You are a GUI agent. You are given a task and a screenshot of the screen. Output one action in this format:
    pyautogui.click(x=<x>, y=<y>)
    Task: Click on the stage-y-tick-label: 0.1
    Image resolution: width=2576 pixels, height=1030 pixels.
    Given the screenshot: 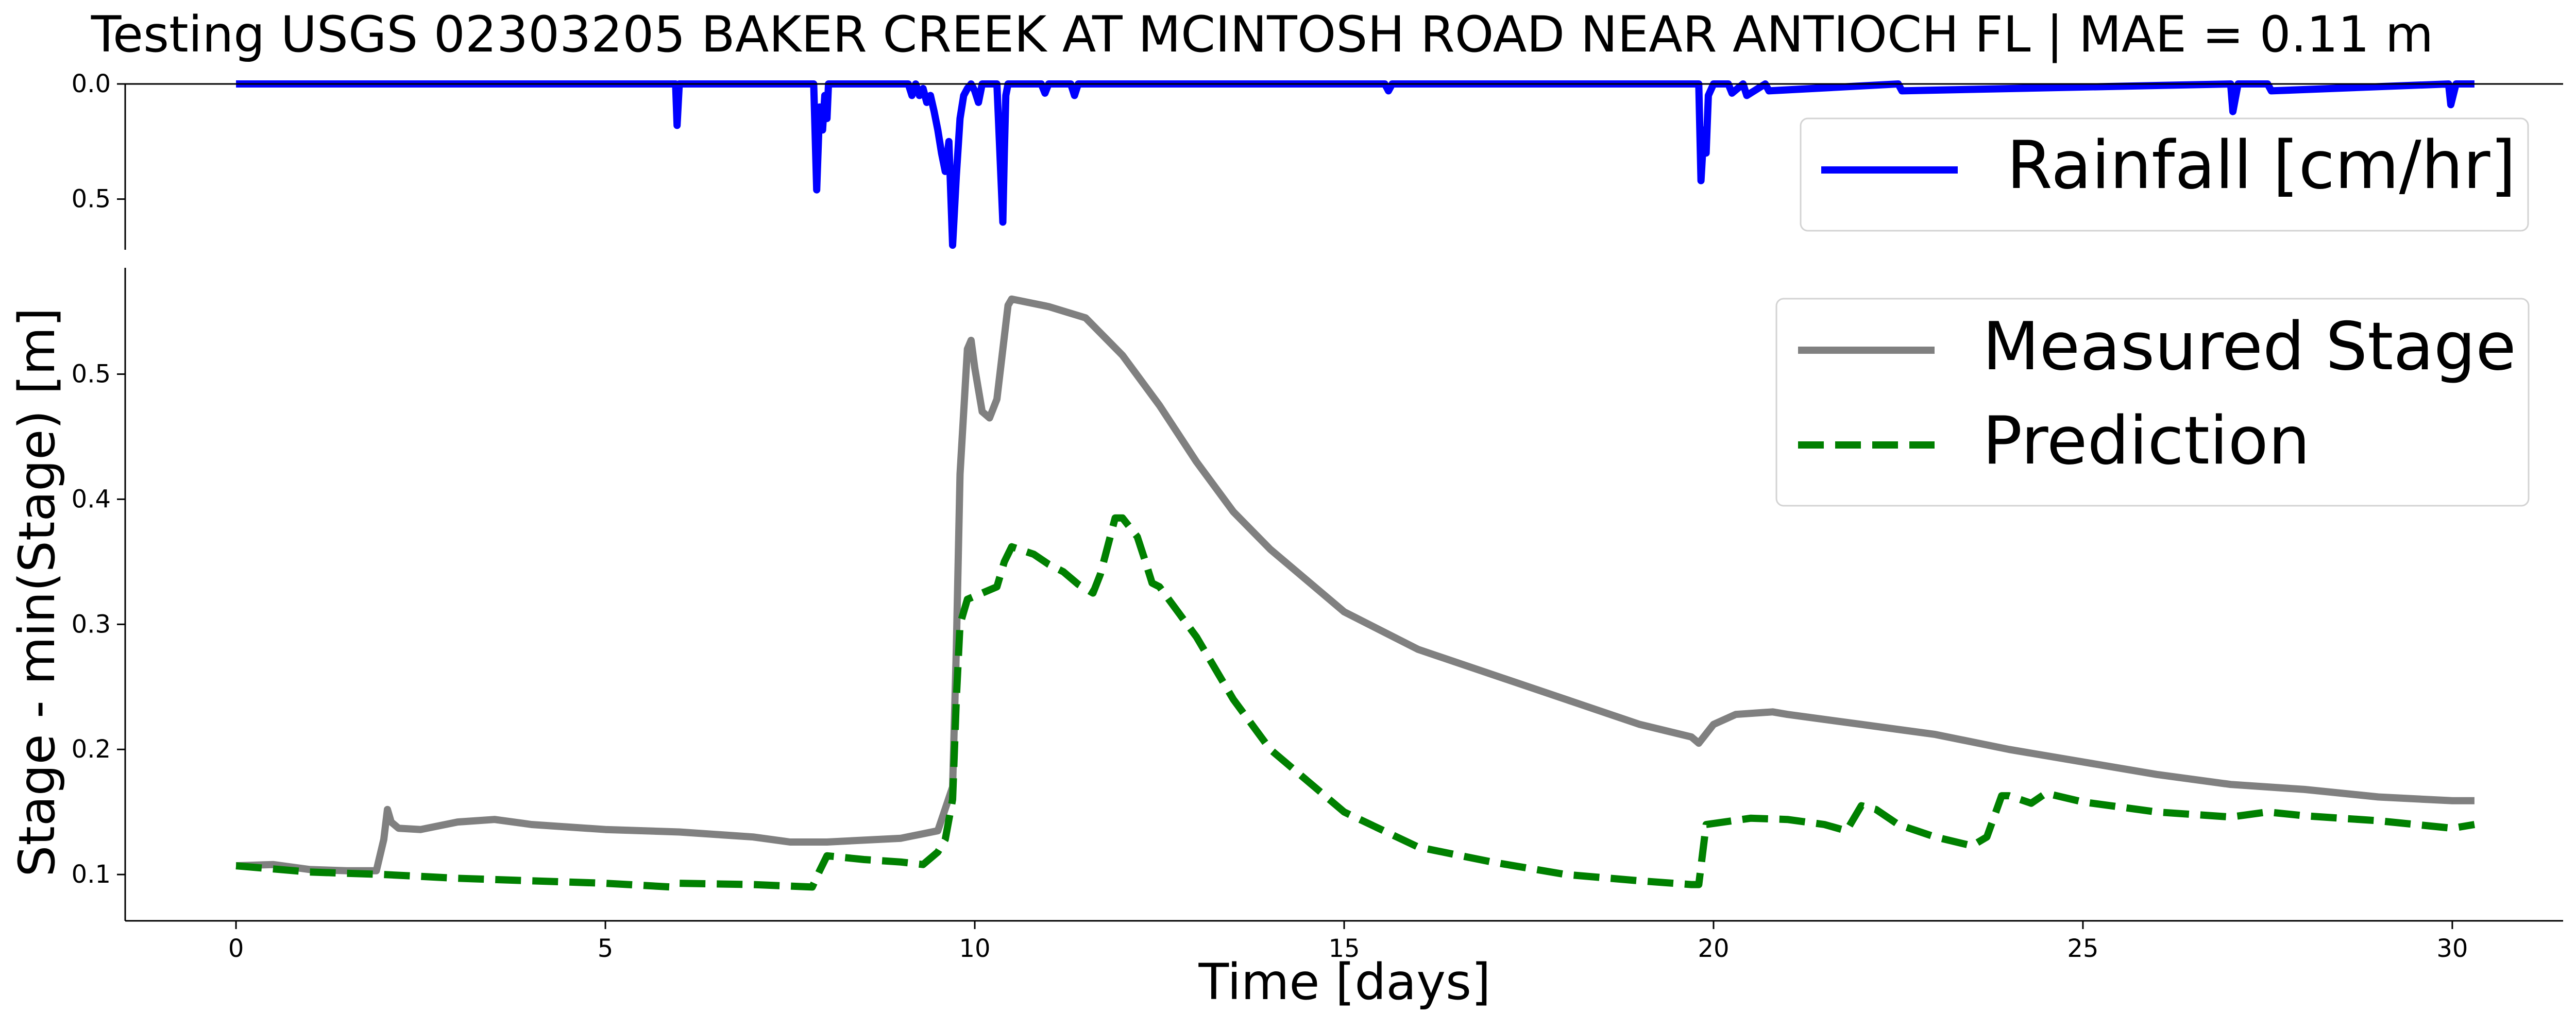 What is the action you would take?
    pyautogui.click(x=91, y=874)
    